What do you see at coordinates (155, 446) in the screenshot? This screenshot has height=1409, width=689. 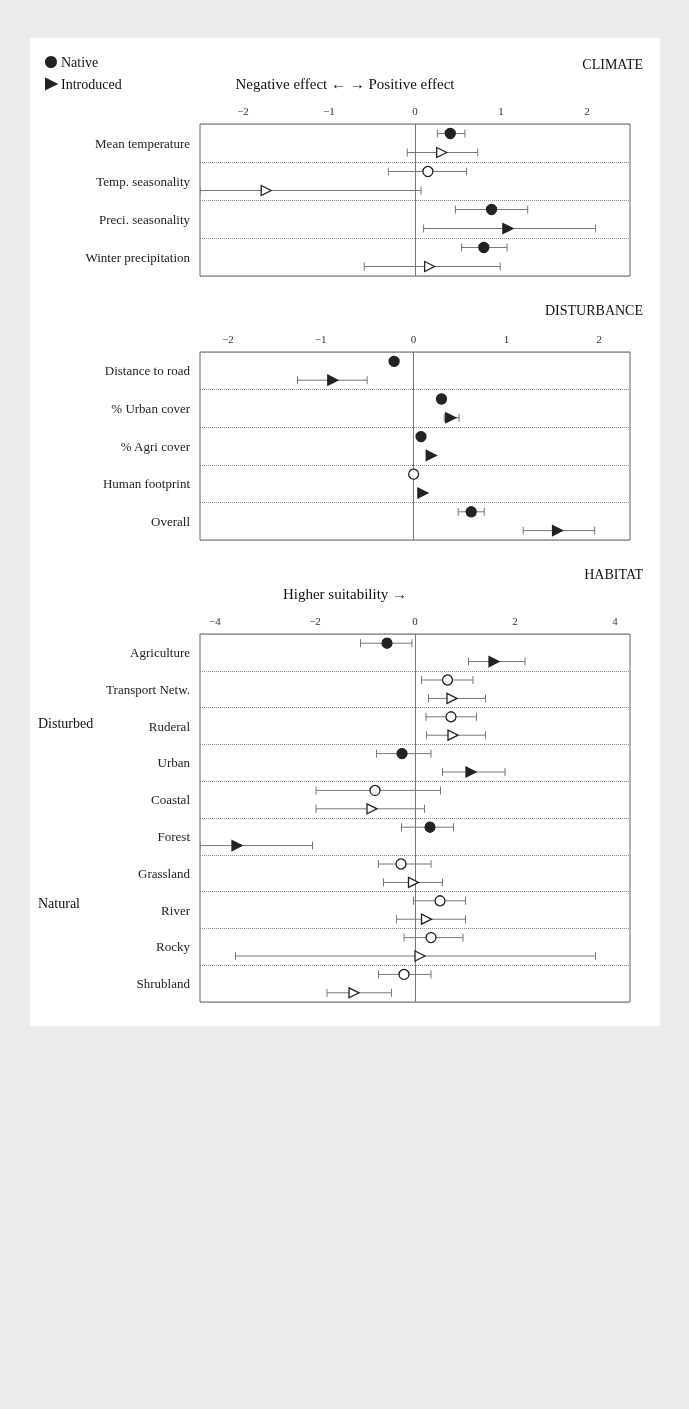 I see `y-tick-label: % Agri cover` at bounding box center [155, 446].